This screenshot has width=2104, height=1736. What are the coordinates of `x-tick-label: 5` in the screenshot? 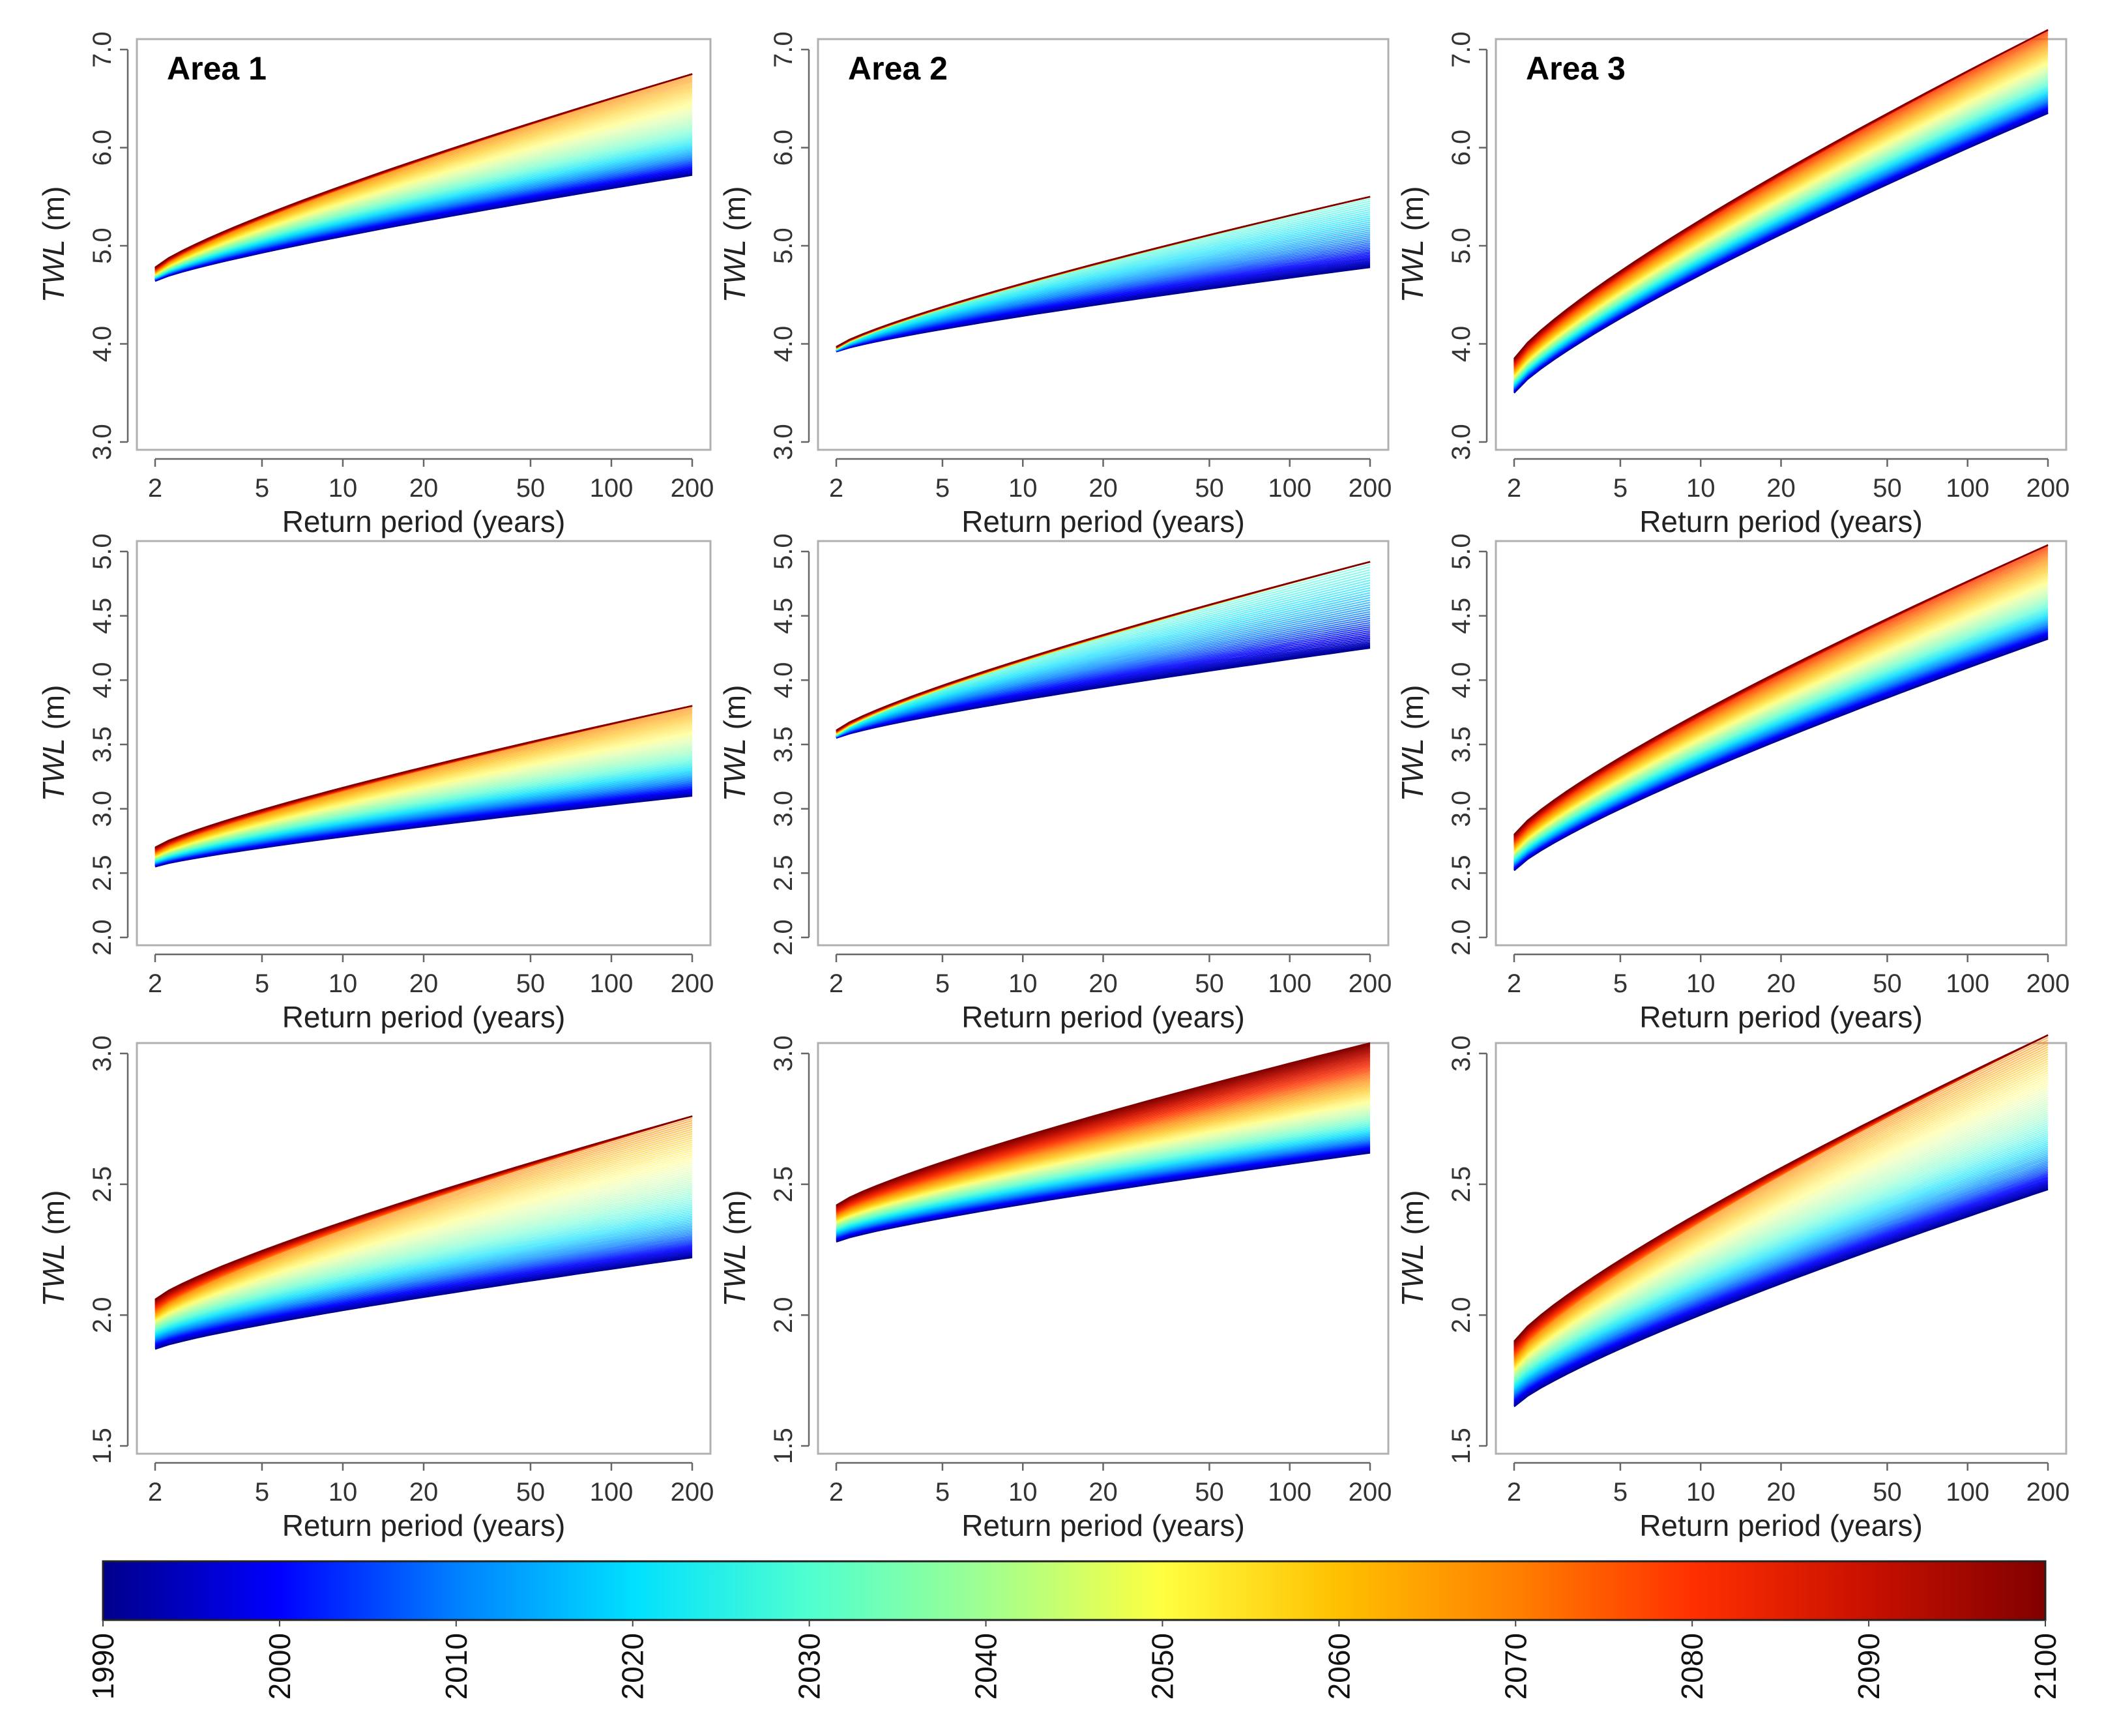 It's located at (942, 983).